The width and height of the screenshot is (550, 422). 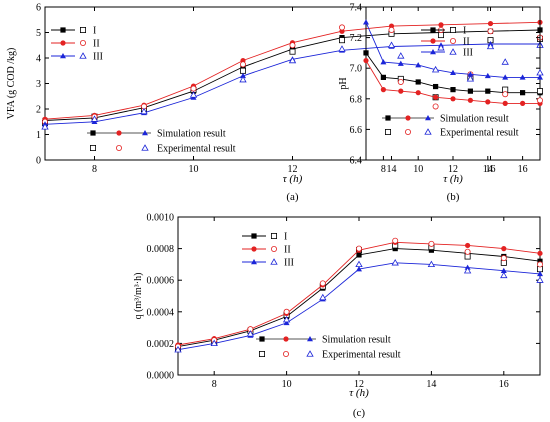 I want to click on y-tick-label: 6.6, so click(x=356, y=130).